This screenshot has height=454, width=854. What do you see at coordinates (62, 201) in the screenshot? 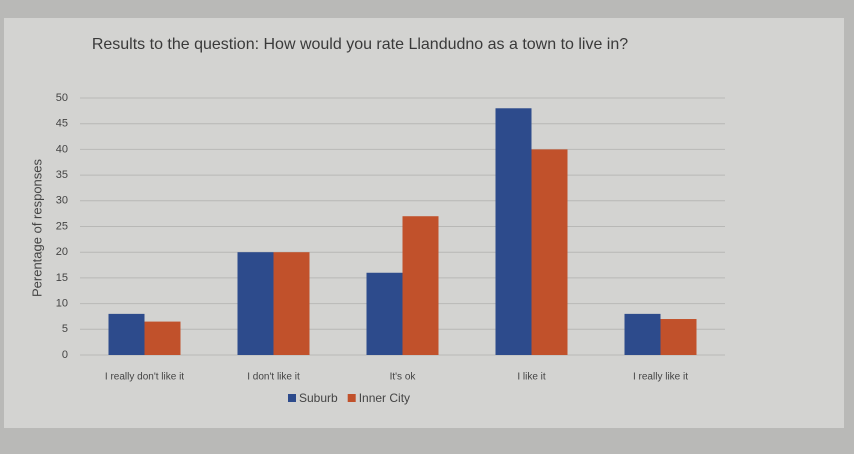
I see `y-tick-label: 30` at bounding box center [62, 201].